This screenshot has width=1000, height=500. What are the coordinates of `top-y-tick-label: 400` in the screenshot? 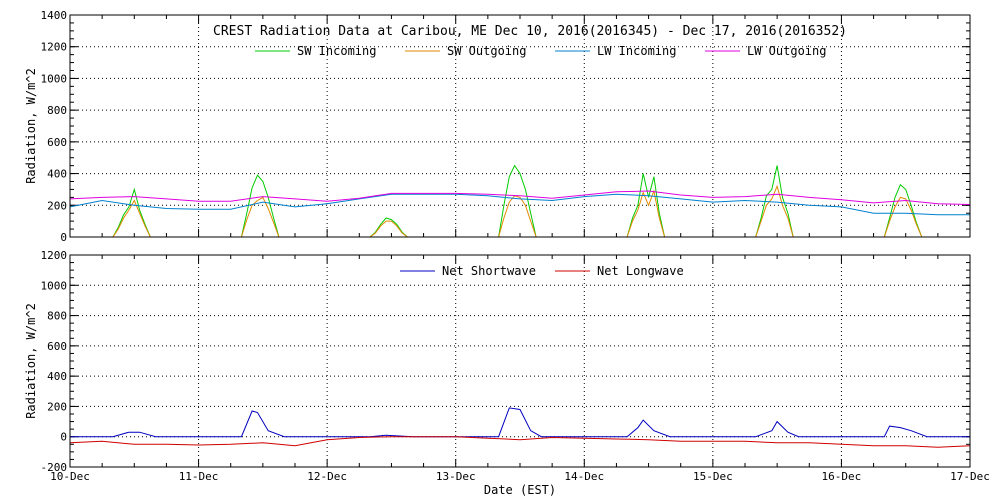 It's located at (57, 174).